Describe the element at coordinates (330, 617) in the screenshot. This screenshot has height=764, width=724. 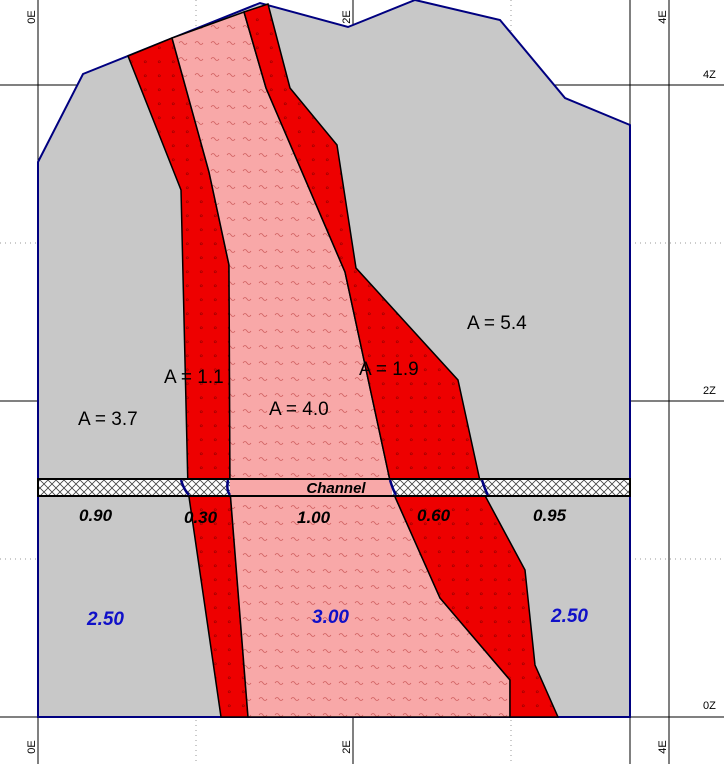
I see `bottom-value-center: 3.00` at that location.